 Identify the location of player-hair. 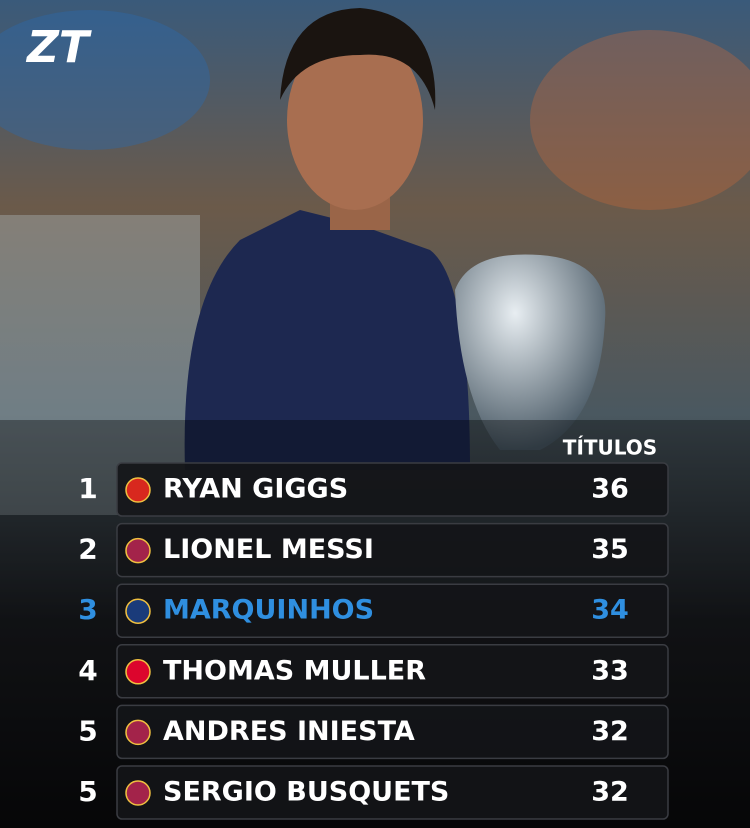
(358, 59).